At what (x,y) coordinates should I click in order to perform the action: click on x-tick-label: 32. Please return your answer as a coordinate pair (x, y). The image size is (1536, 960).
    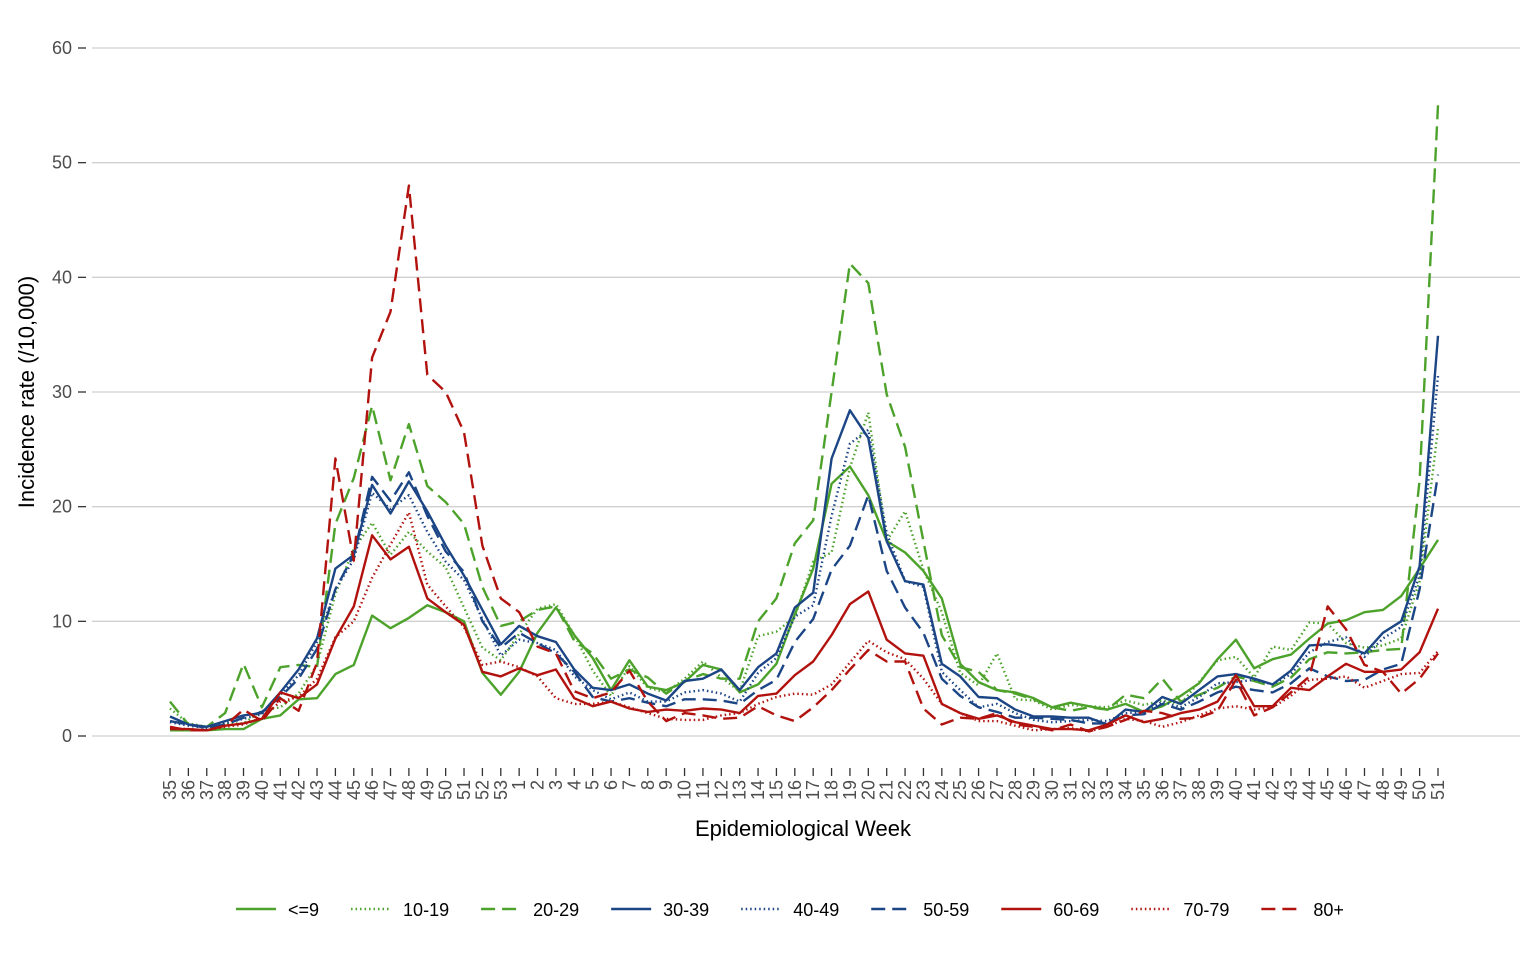
    Looking at the image, I should click on (1089, 790).